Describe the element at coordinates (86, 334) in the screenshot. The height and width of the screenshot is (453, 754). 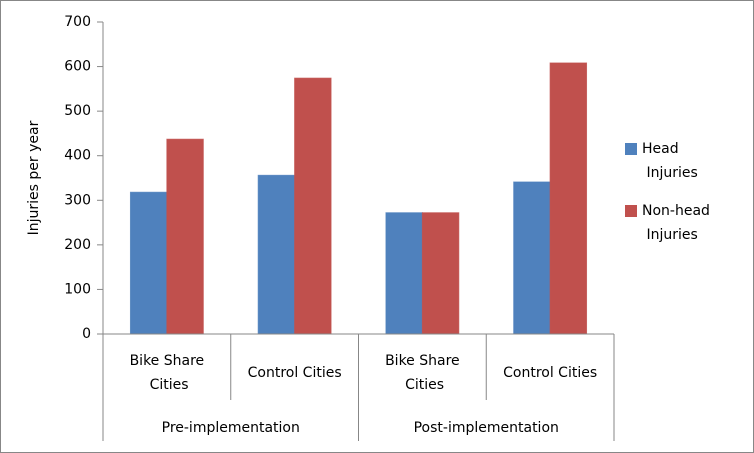
I see `y-tick-label: 0` at that location.